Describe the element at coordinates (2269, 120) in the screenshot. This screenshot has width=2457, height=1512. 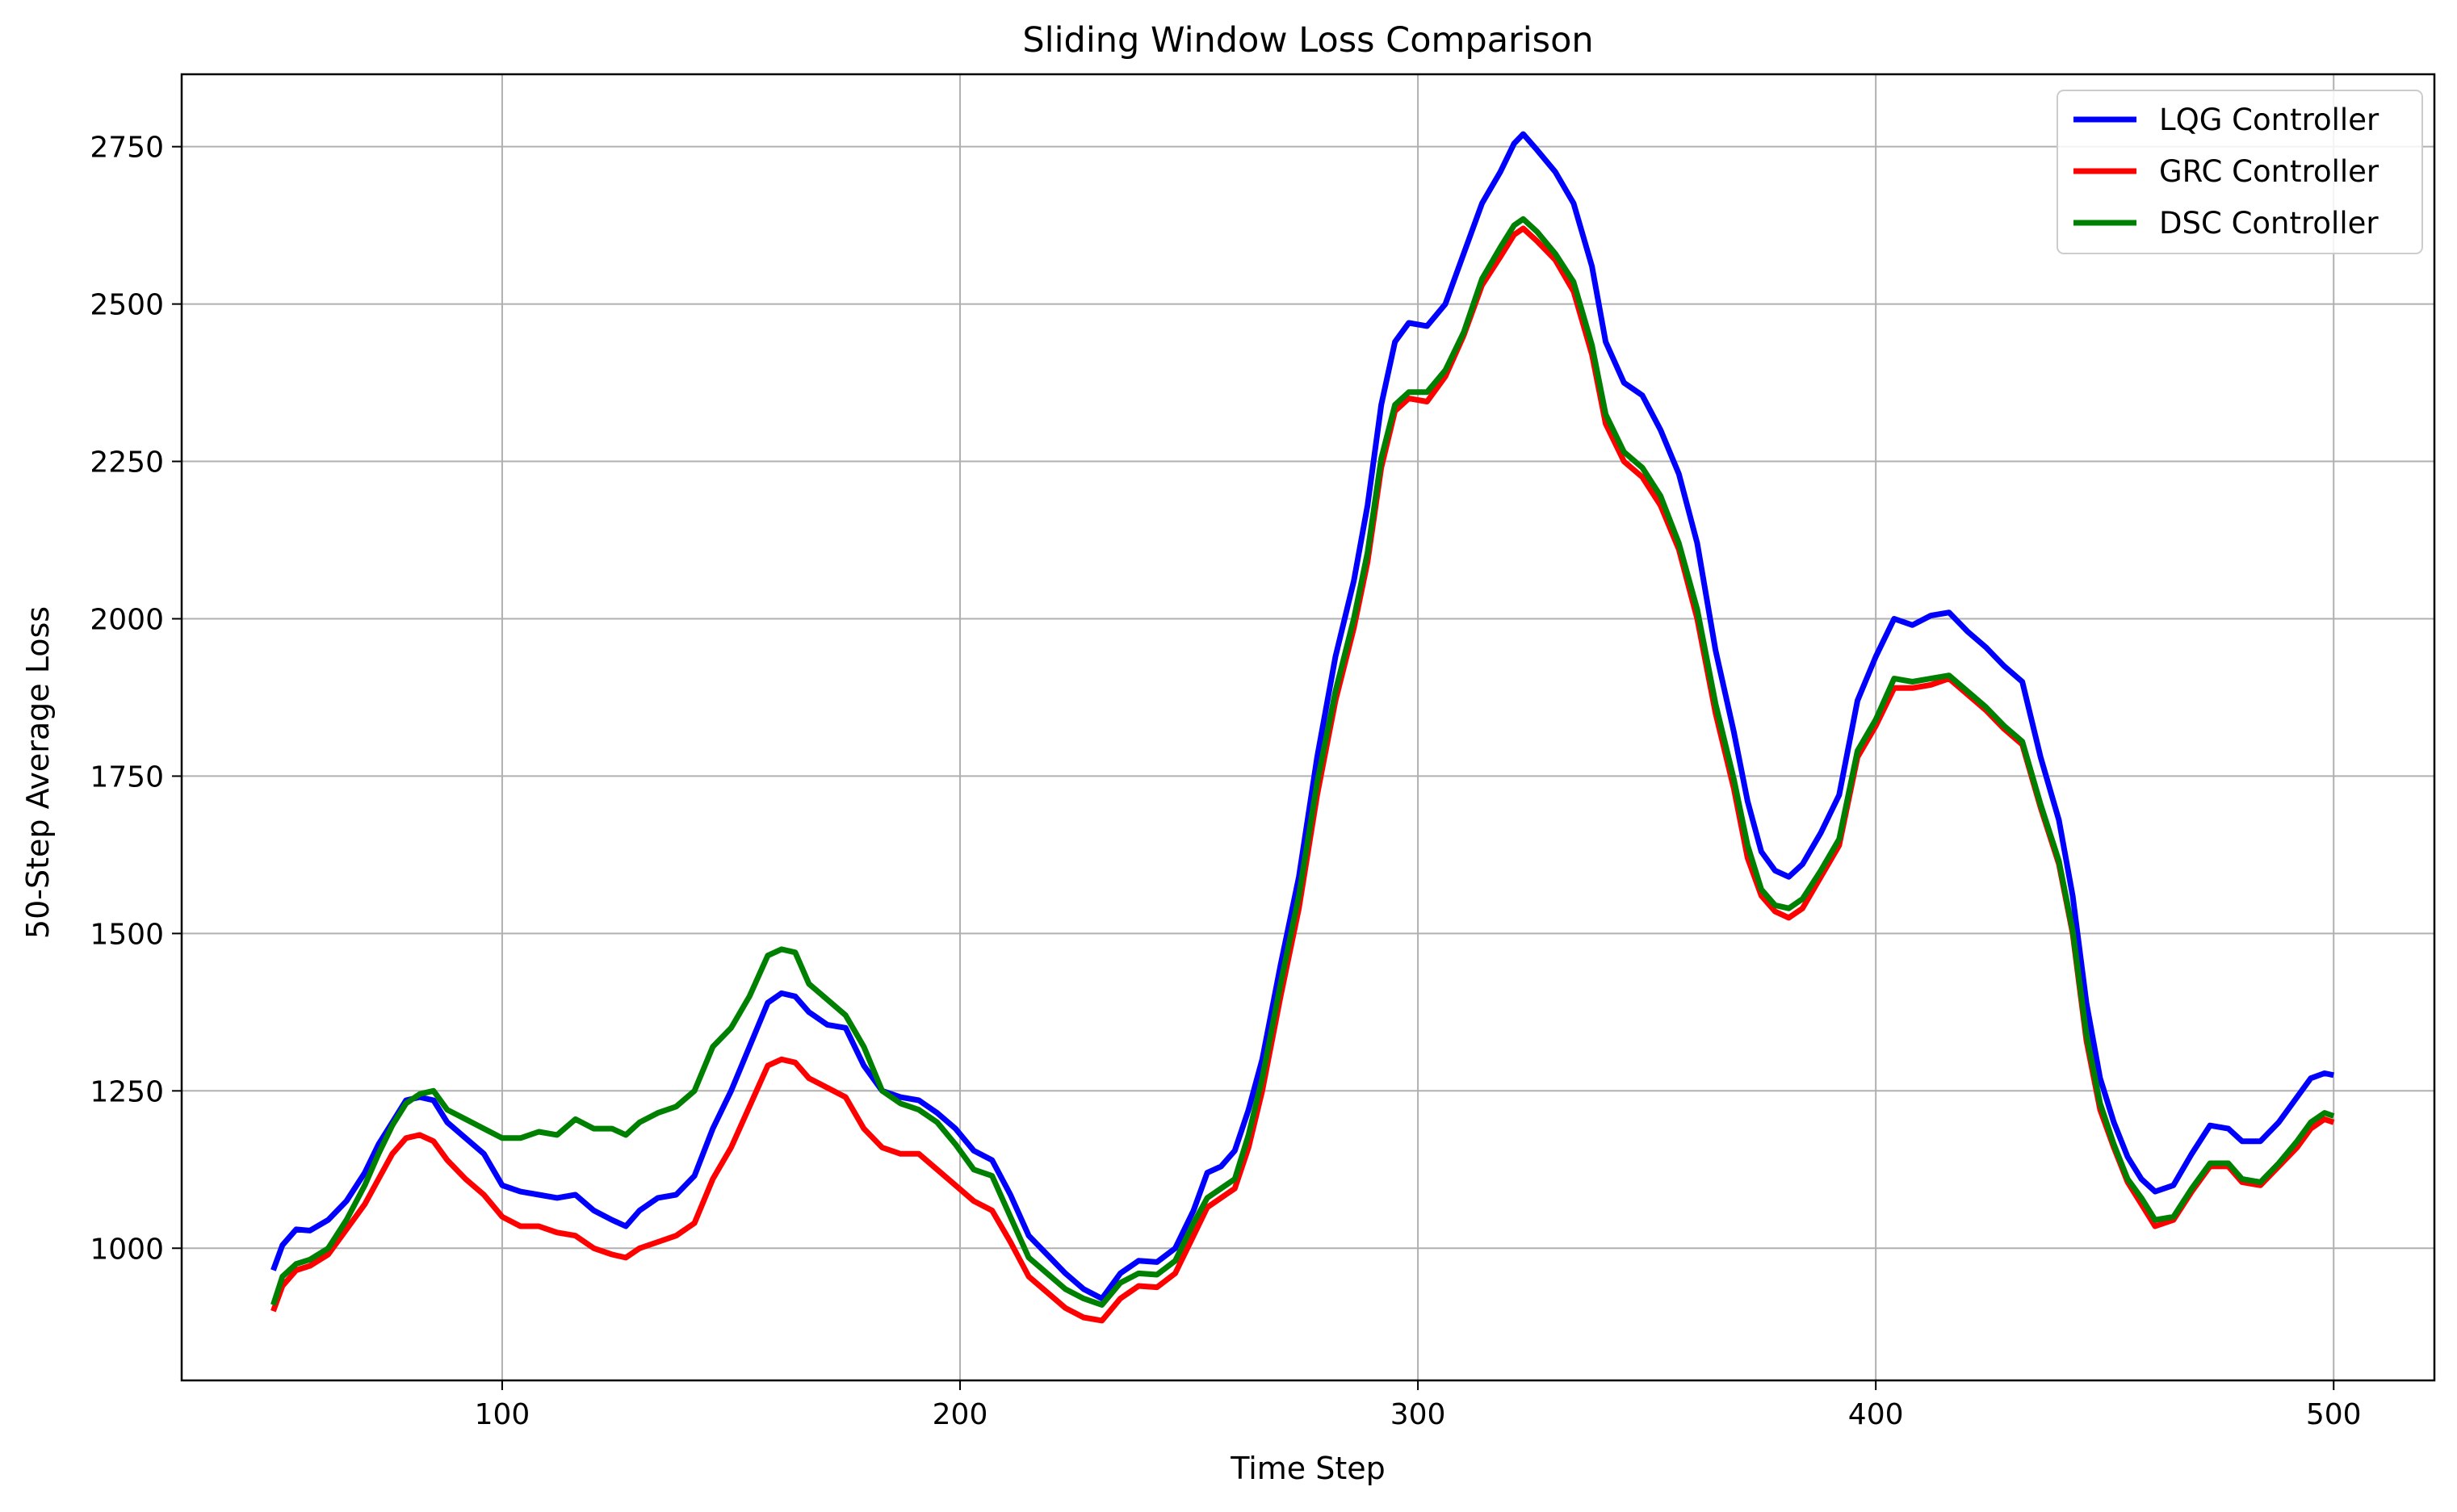
I see `legend-label: LQG Controller` at that location.